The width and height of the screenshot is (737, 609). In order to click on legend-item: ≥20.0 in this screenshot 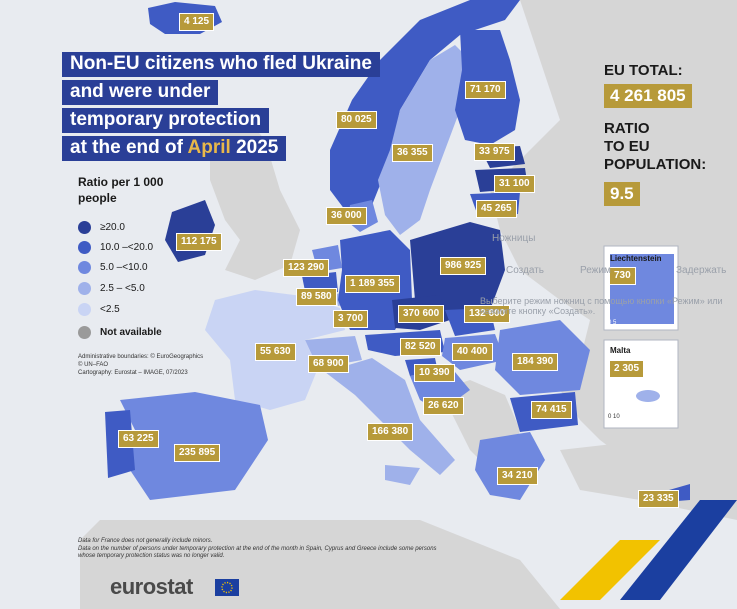, I will do `click(101, 227)`.